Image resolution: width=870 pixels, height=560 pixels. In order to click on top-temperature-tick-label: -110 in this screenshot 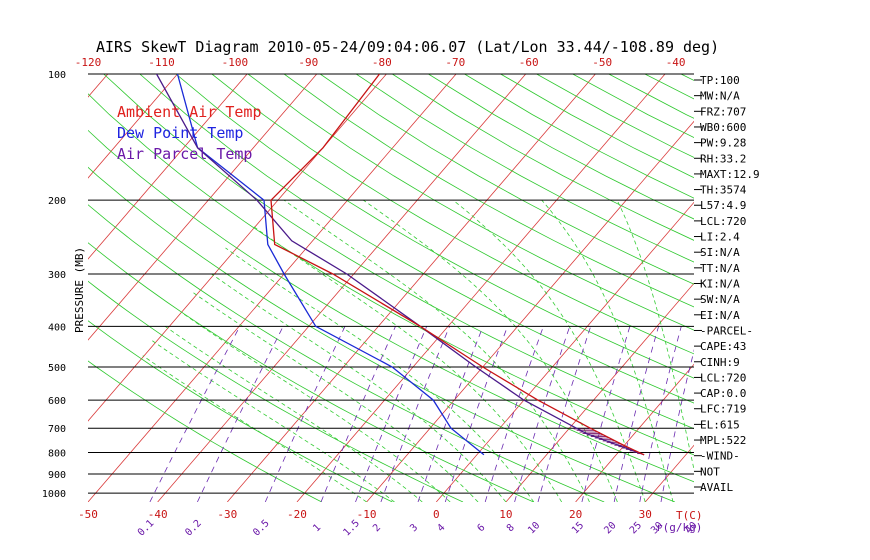, I will do `click(161, 62)`.